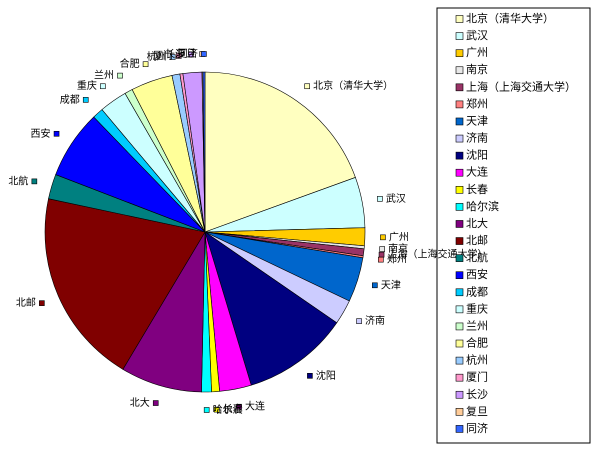  I want to click on legend-label: 哈尔滨, so click(482, 206).